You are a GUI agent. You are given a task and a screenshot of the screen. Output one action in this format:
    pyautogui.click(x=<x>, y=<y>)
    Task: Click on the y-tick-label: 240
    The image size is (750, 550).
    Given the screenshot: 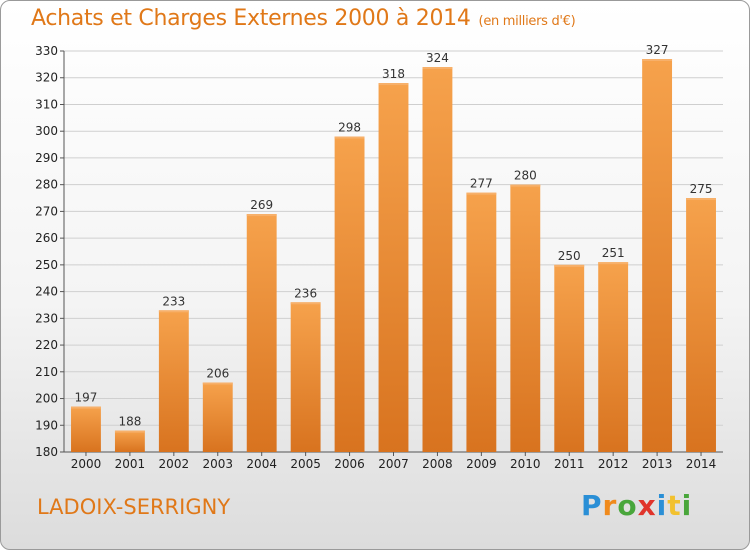 What is the action you would take?
    pyautogui.click(x=46, y=292)
    